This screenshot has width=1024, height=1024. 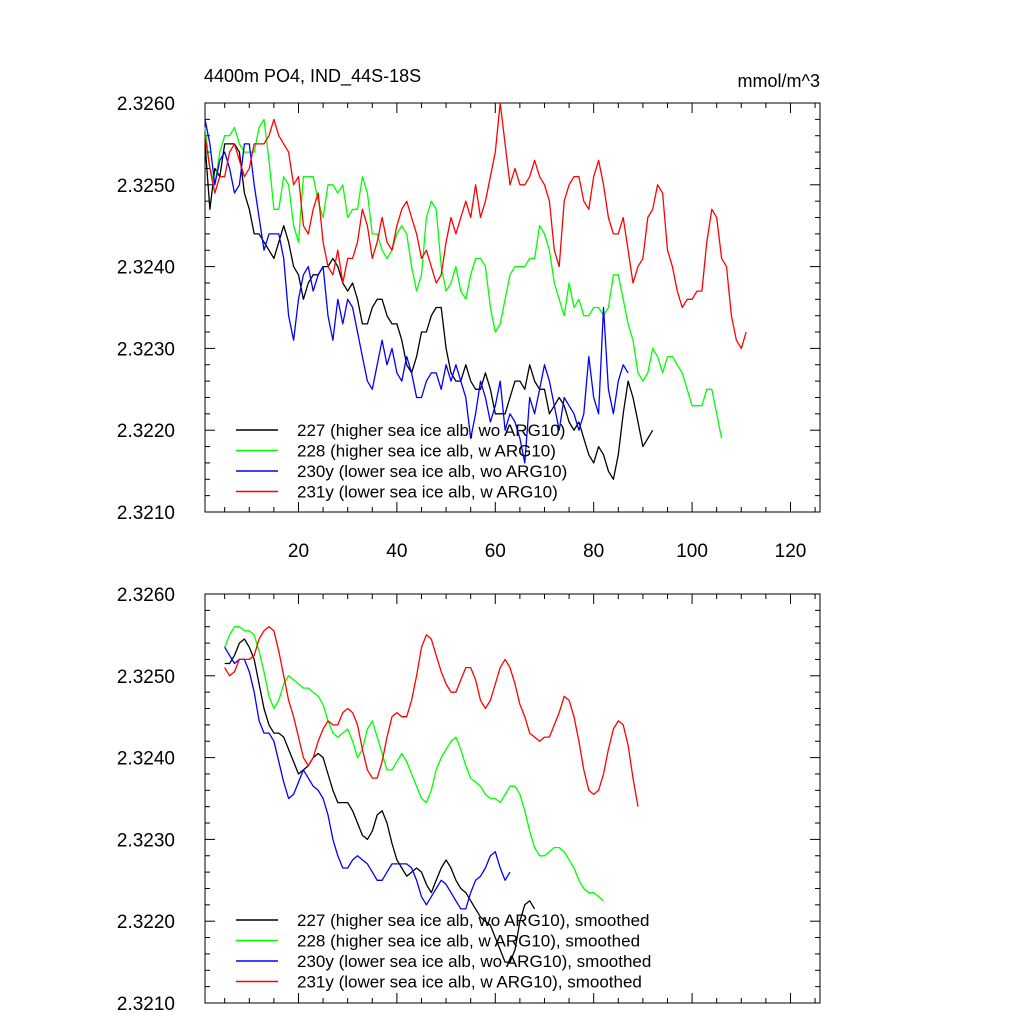 I want to click on chart-title-left: 4400m PO4, IND_44S-18S, so click(x=312, y=76).